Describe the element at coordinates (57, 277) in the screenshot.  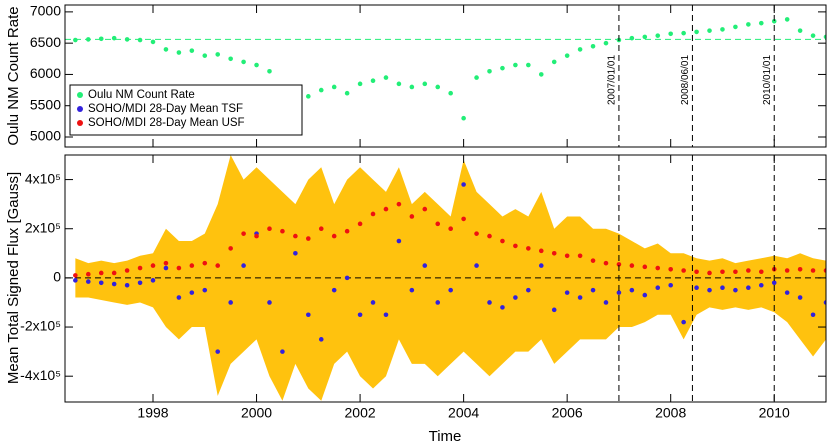
I see `y-tick-label: 0` at that location.